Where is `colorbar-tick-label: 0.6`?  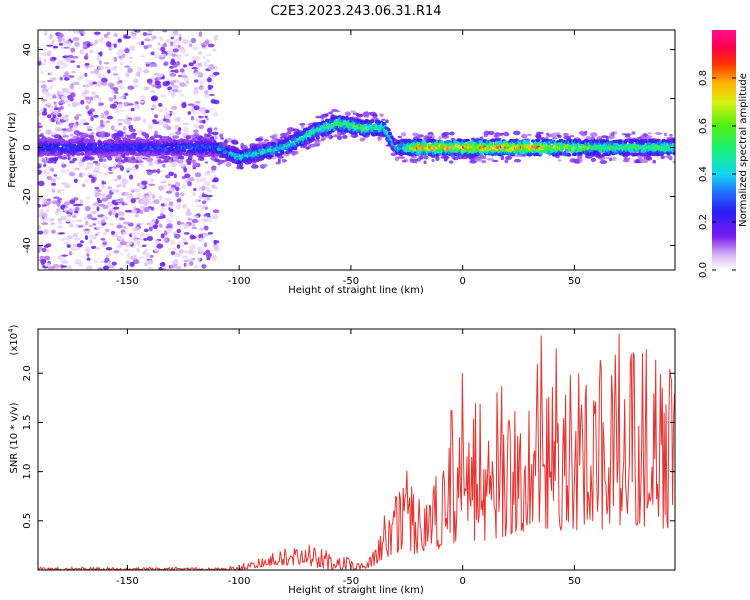 colorbar-tick-label: 0.6 is located at coordinates (703, 126).